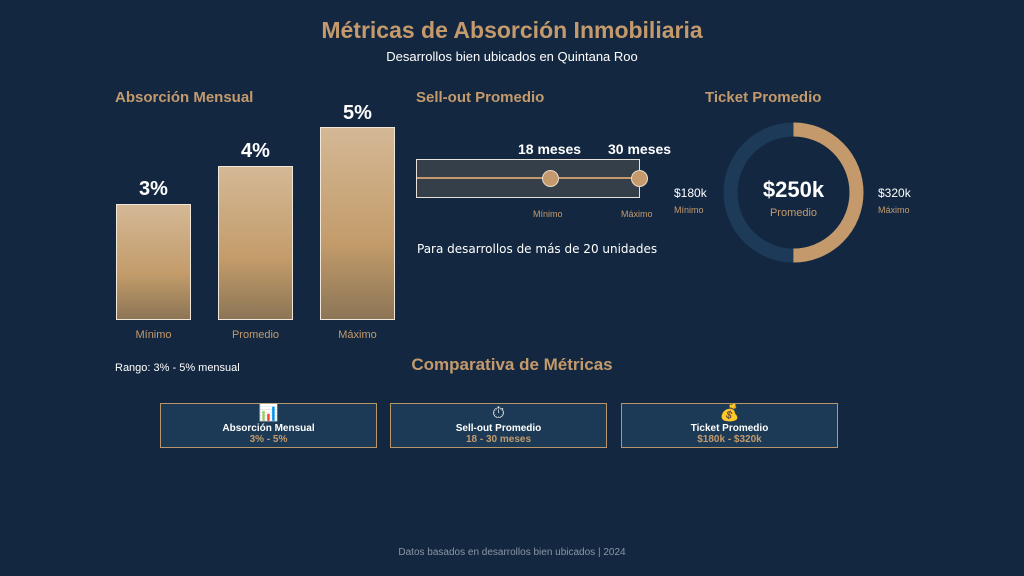  What do you see at coordinates (532, 178) in the screenshot?
I see `sellout-timeline` at bounding box center [532, 178].